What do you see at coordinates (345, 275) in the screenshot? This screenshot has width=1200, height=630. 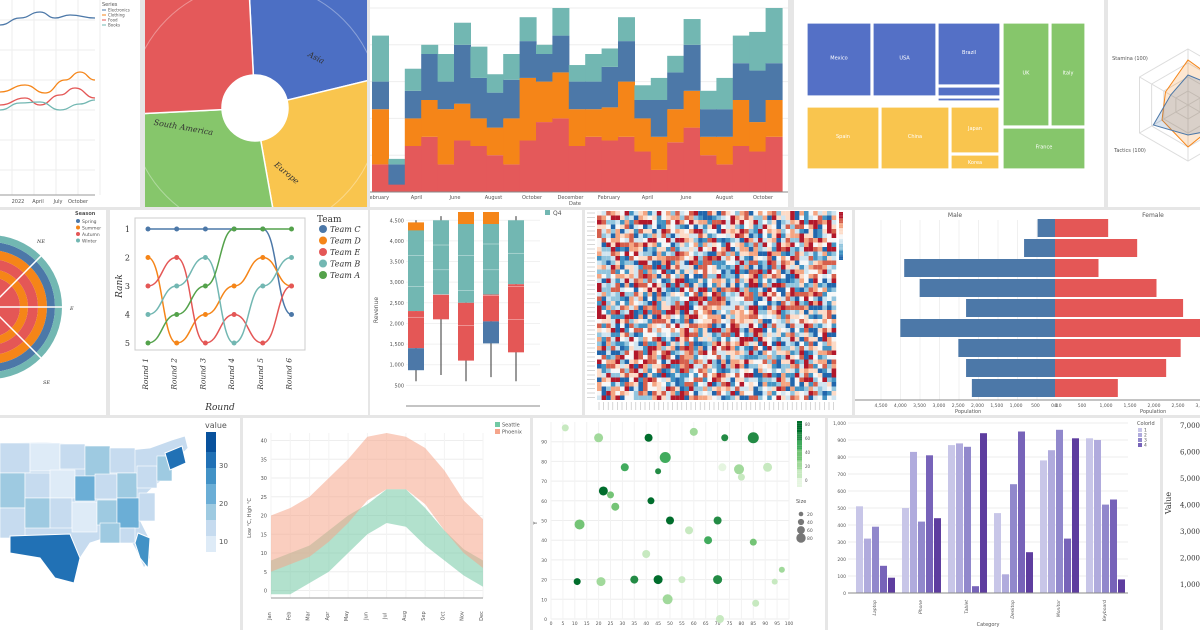 I see `legend-label: Team A` at bounding box center [345, 275].